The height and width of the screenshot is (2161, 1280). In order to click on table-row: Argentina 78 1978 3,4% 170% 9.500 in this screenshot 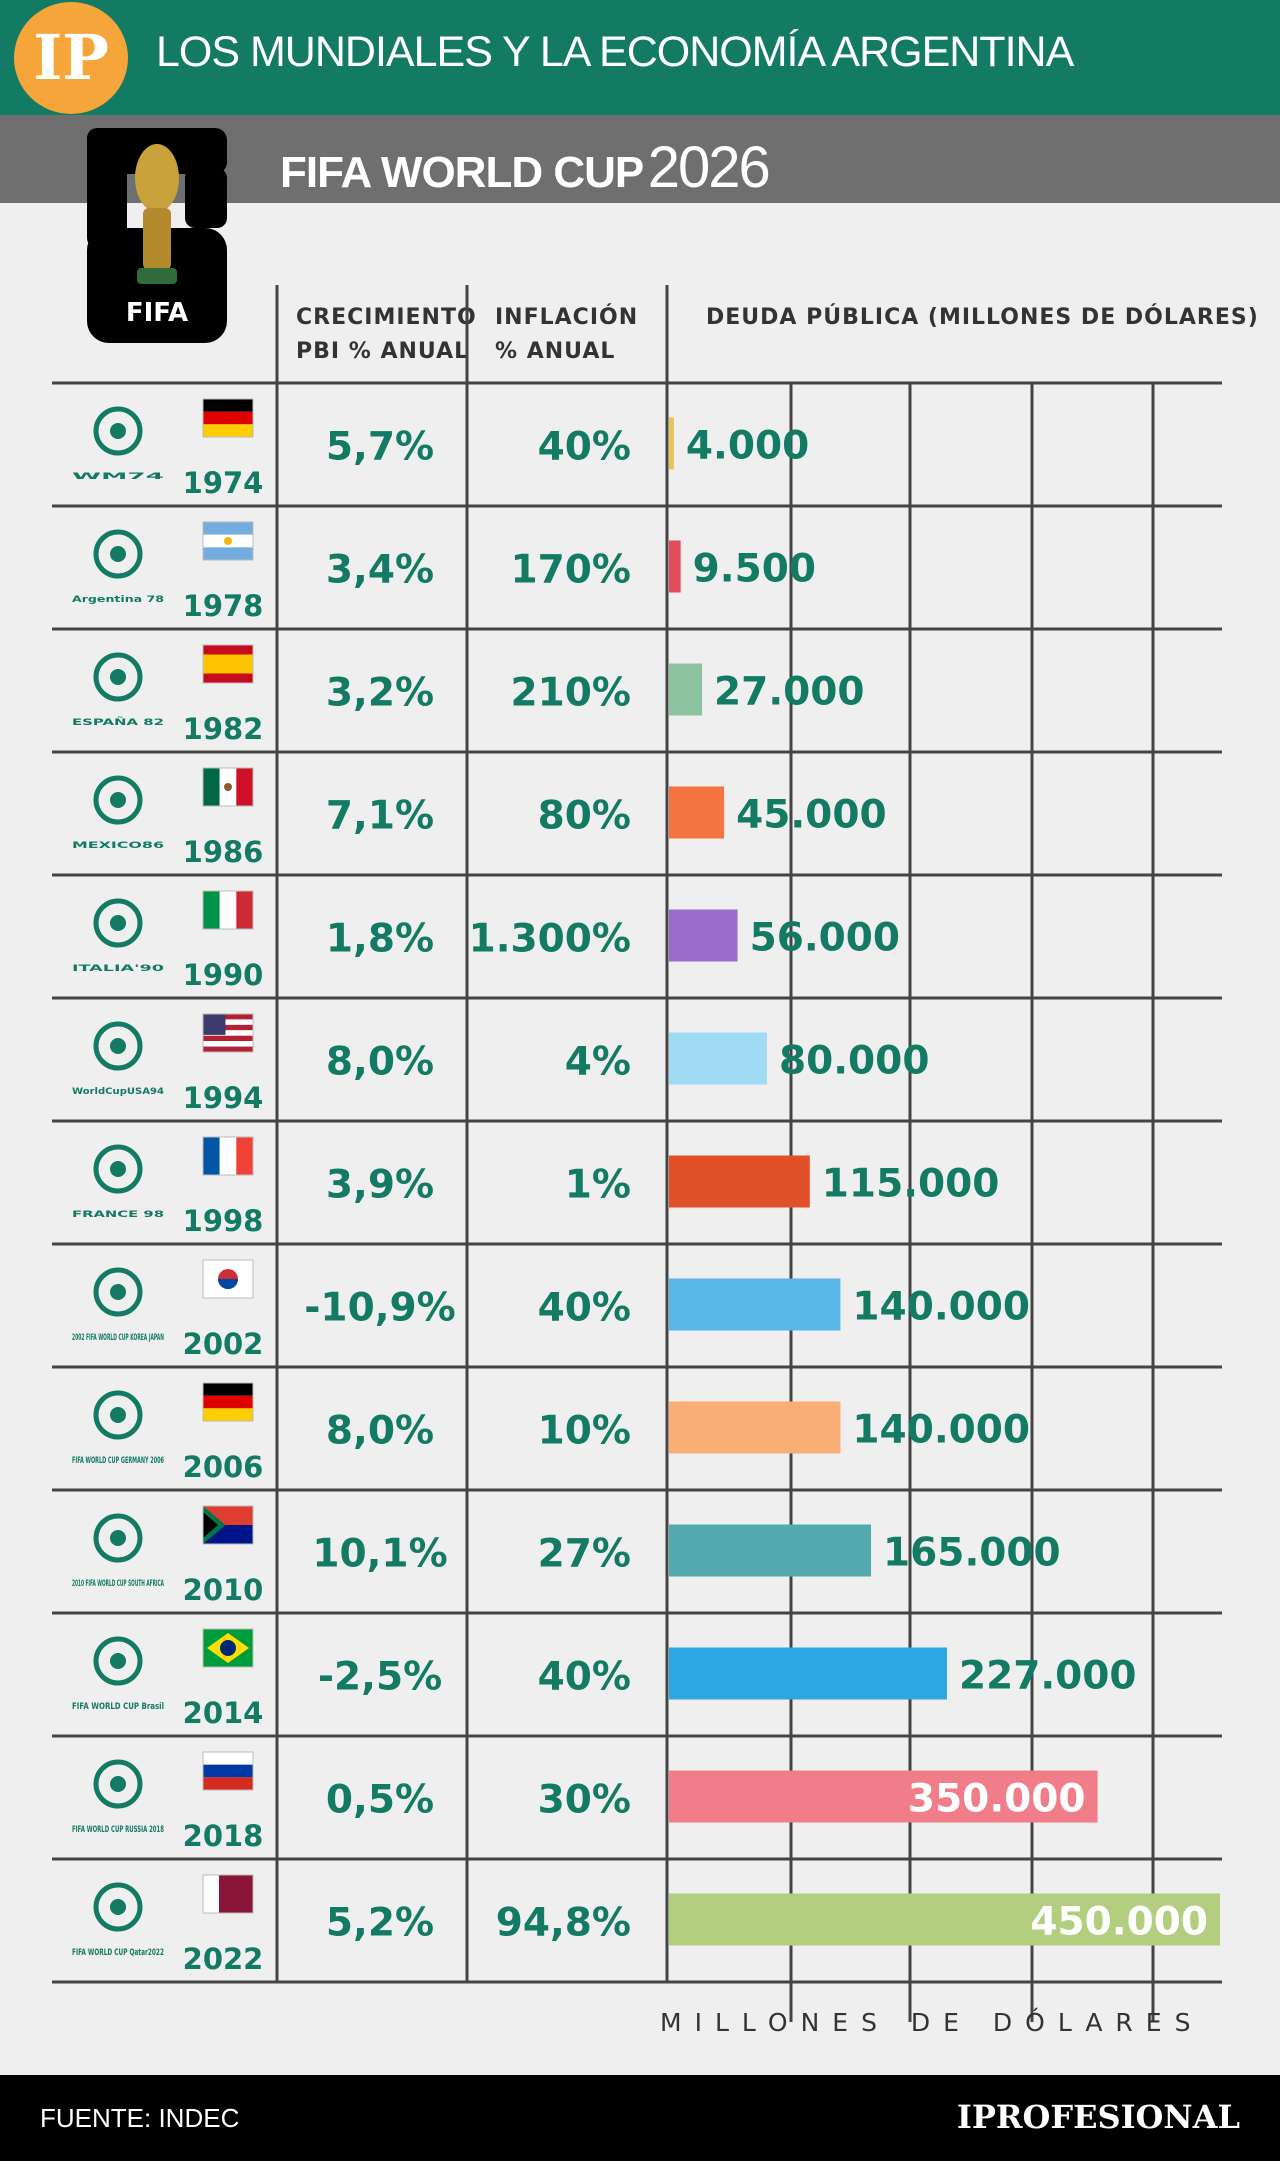, I will do `click(444, 572)`.